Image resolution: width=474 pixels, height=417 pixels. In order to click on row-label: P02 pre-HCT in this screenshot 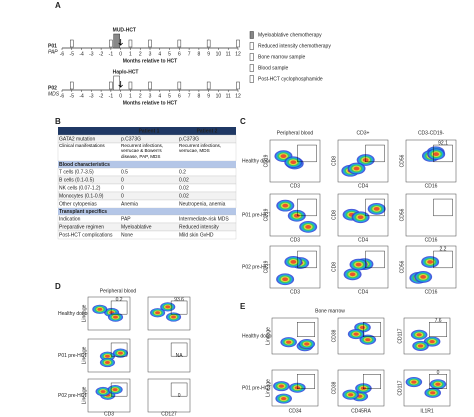, I will do `click(256, 267)`.